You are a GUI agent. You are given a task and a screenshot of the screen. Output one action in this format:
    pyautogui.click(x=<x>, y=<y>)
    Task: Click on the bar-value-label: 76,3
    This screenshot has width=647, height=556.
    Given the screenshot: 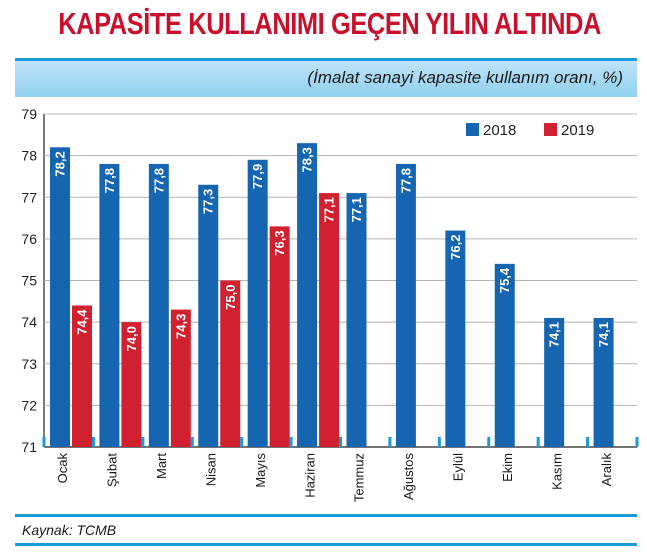 What is the action you would take?
    pyautogui.click(x=279, y=242)
    